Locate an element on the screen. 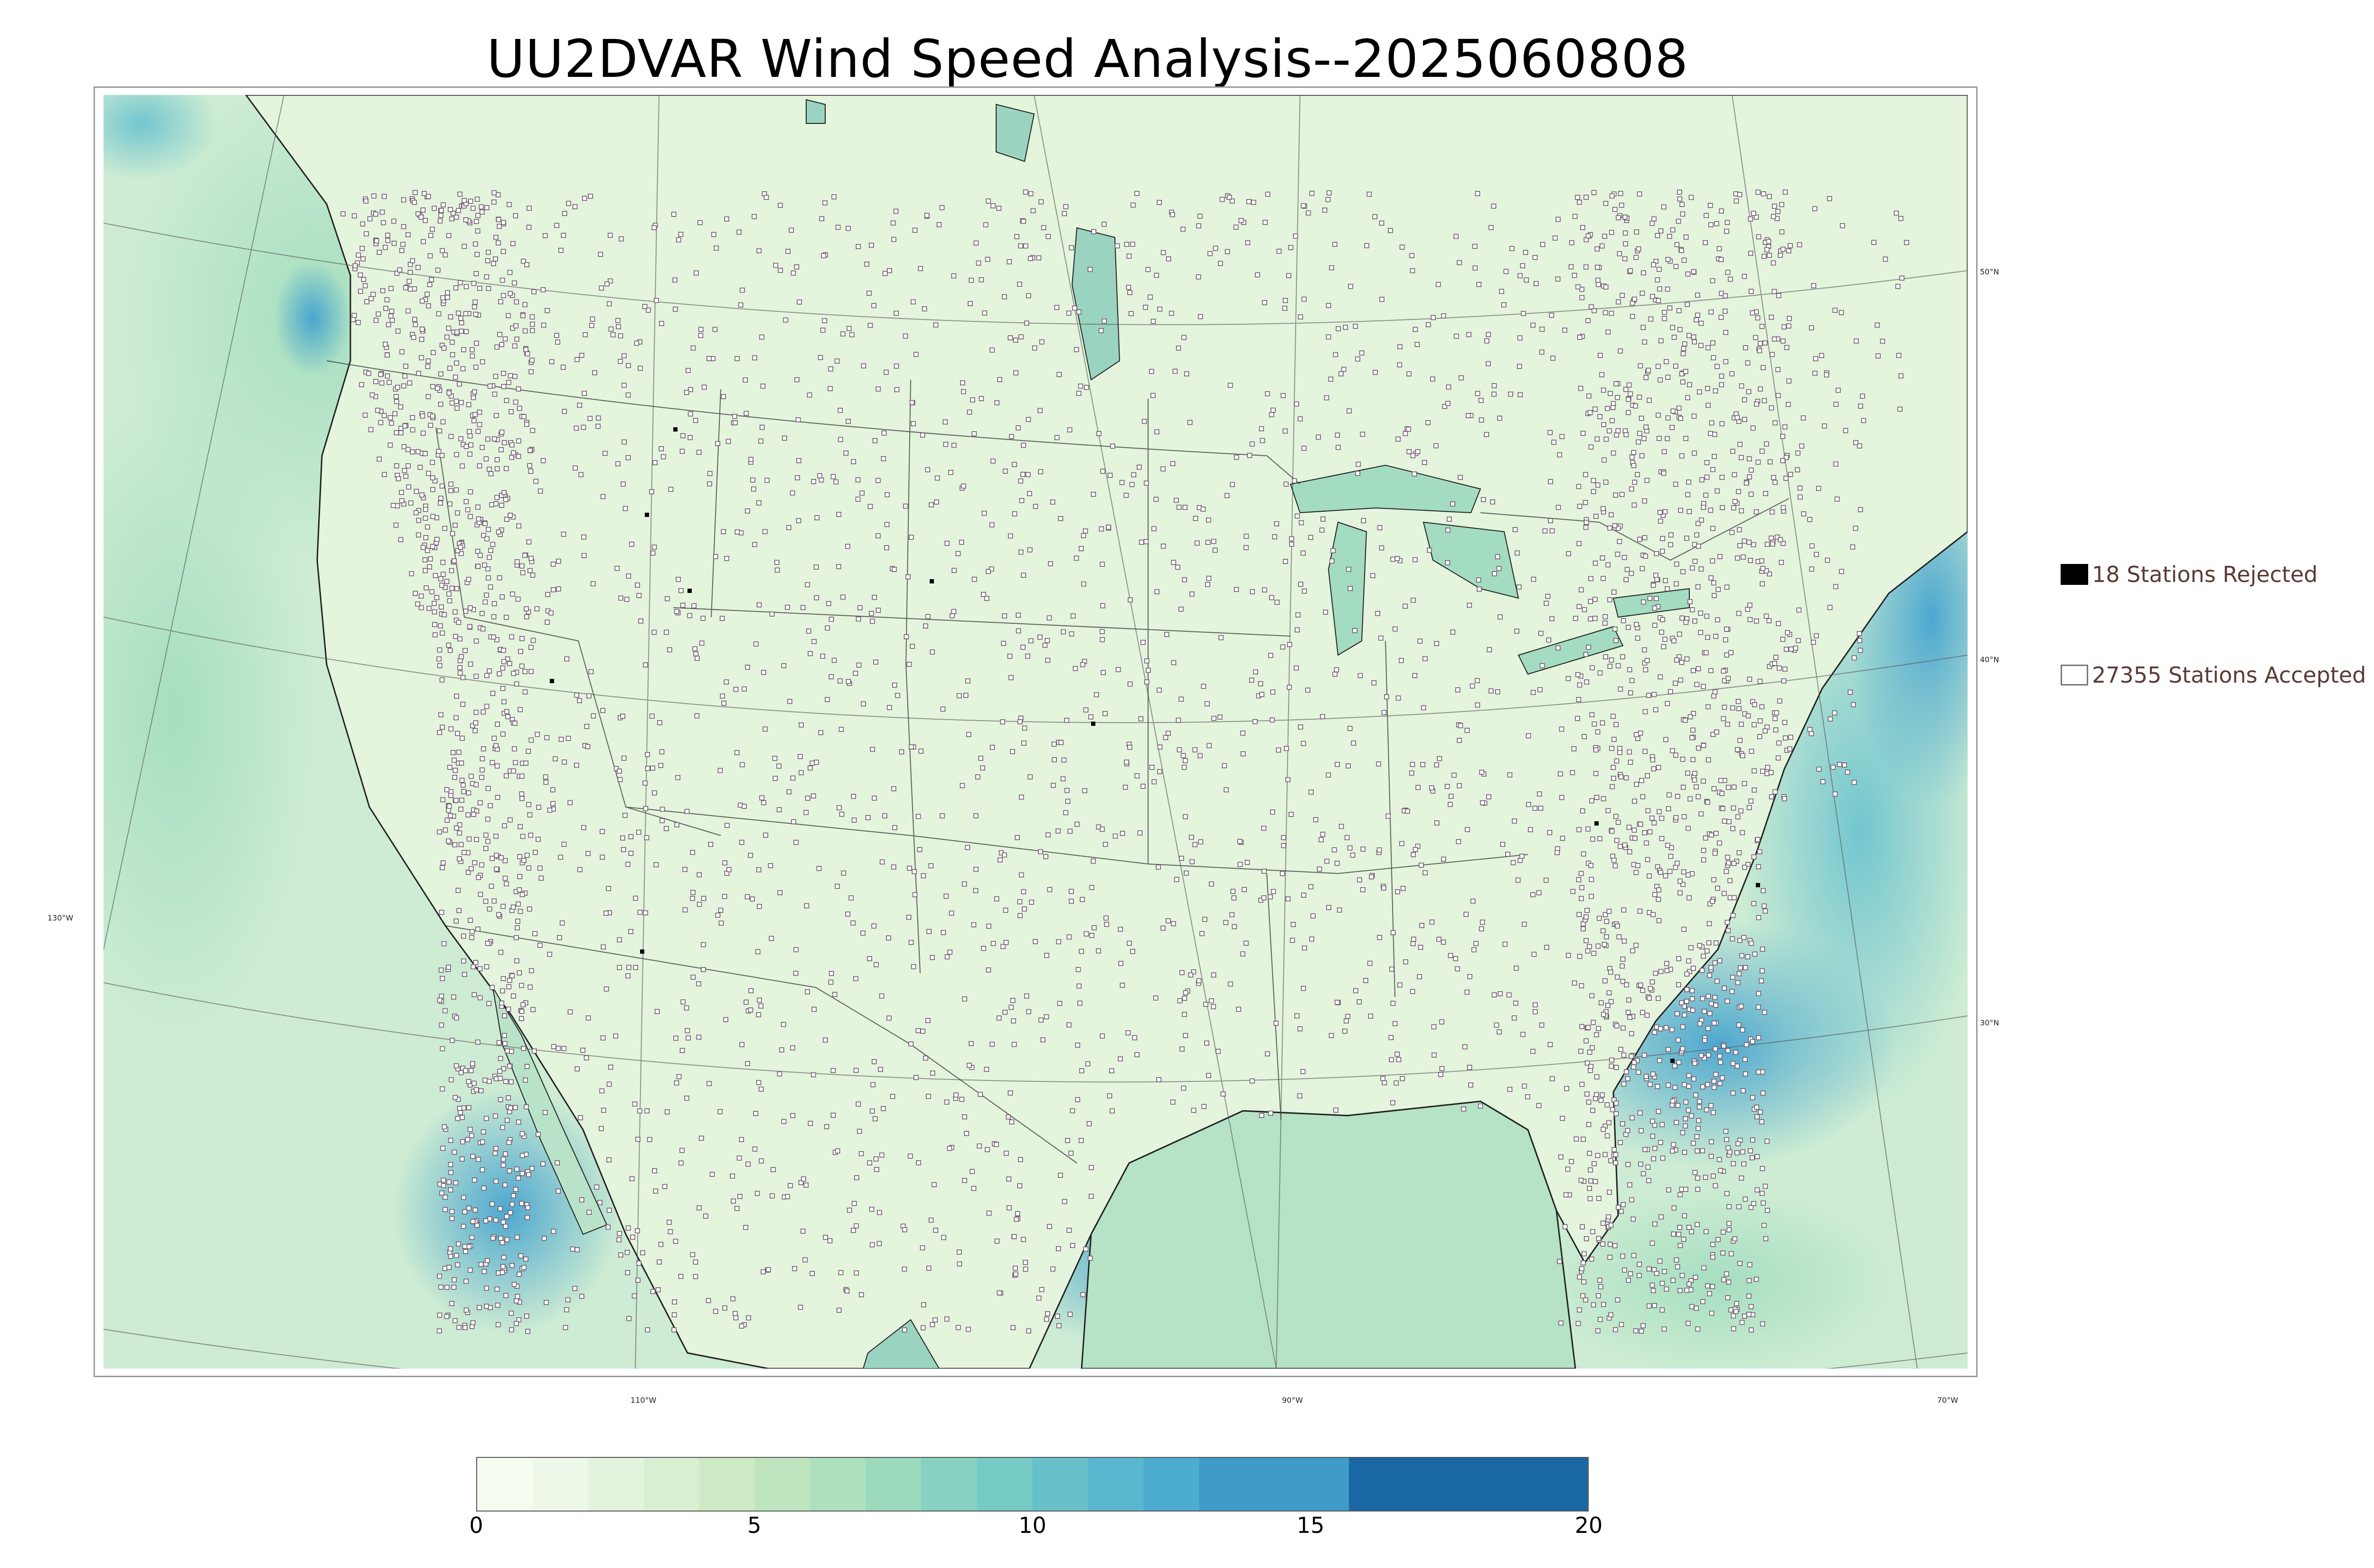 Image resolution: width=2374 pixels, height=1568 pixels. legend-accepted: 27355 Stations Accepted is located at coordinates (2213, 675).